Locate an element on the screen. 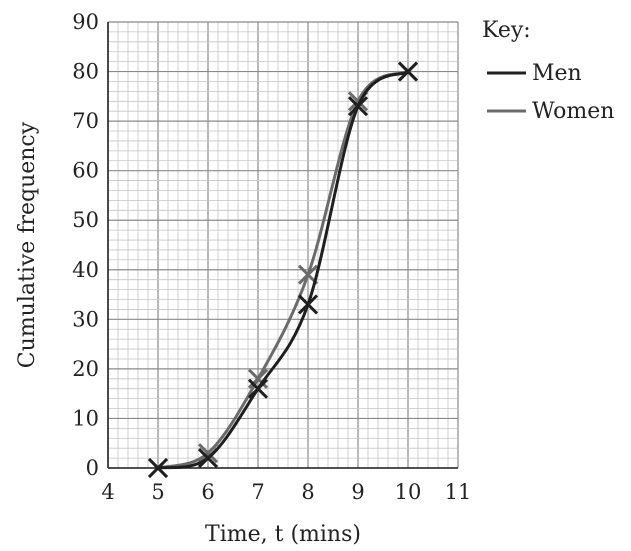 The image size is (631, 551). legend: Key: Men Women is located at coordinates (548, 71).